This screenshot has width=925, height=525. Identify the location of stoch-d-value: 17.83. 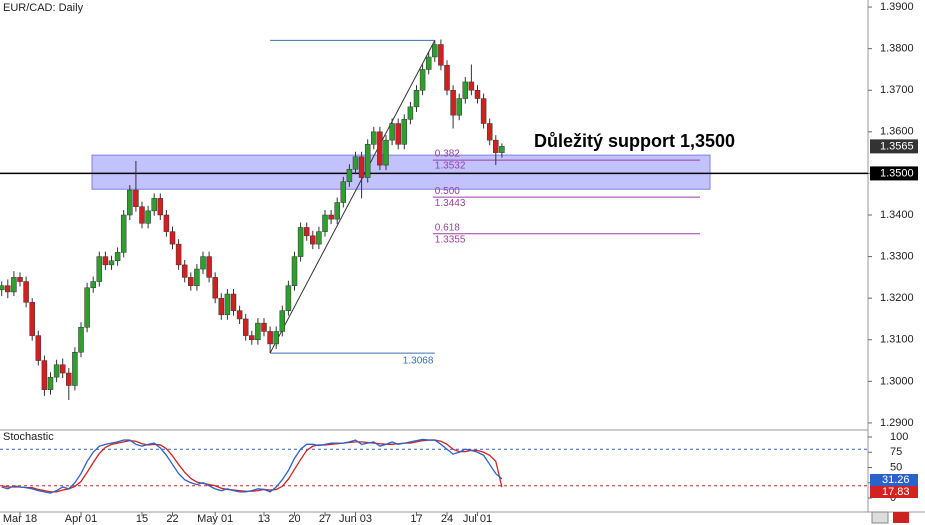
(896, 492).